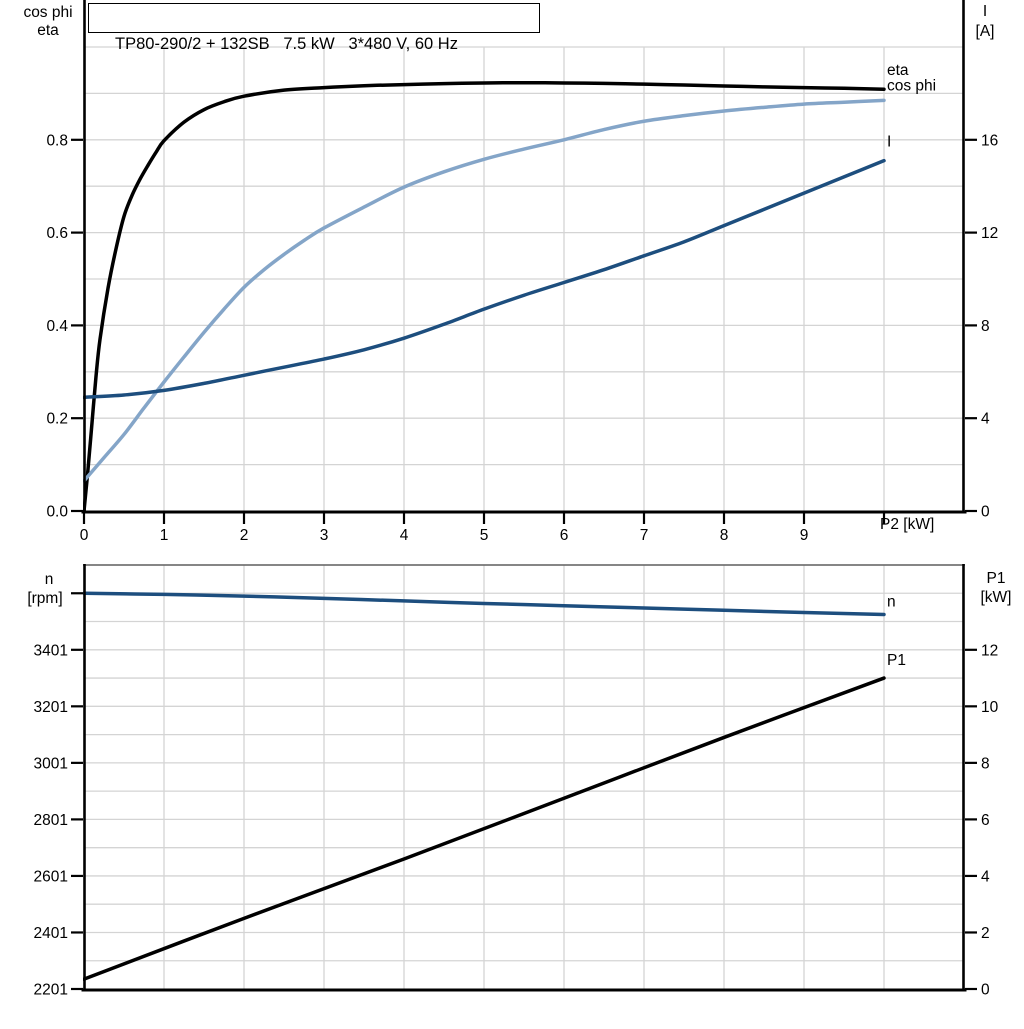 This screenshot has height=1029, width=1024. Describe the element at coordinates (57, 326) in the screenshot. I see `left-tick-label: 0.4` at that location.